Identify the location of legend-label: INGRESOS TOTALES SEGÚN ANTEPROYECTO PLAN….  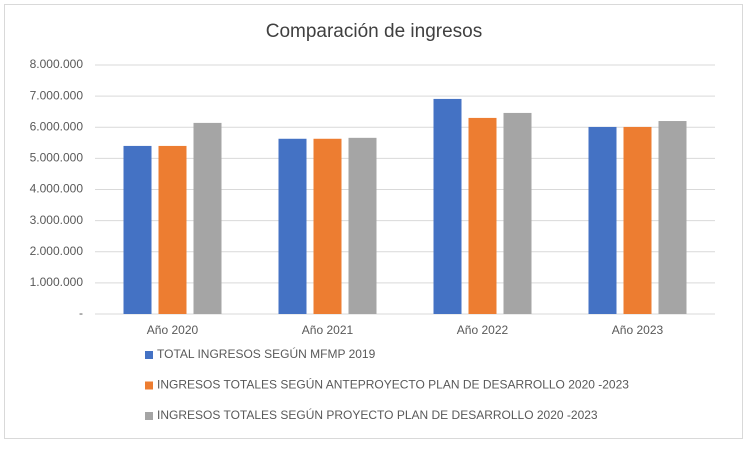
(393, 384).